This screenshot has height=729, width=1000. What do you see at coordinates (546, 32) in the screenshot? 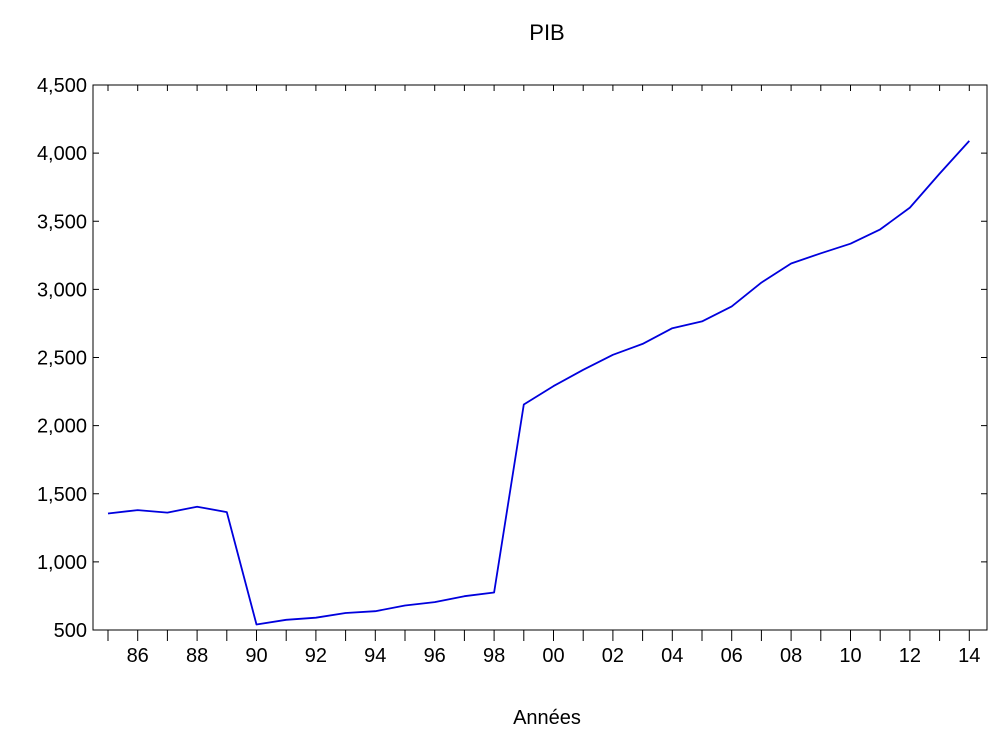
I see `chart-title: PIB` at bounding box center [546, 32].